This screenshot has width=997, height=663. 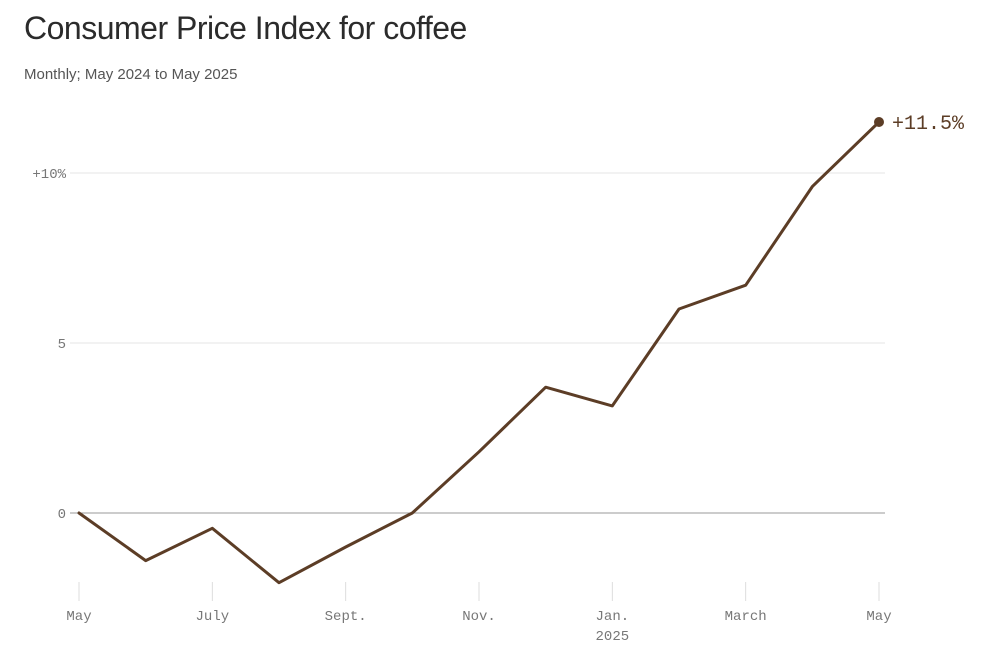 What do you see at coordinates (879, 122) in the screenshot?
I see `end-point-marker` at bounding box center [879, 122].